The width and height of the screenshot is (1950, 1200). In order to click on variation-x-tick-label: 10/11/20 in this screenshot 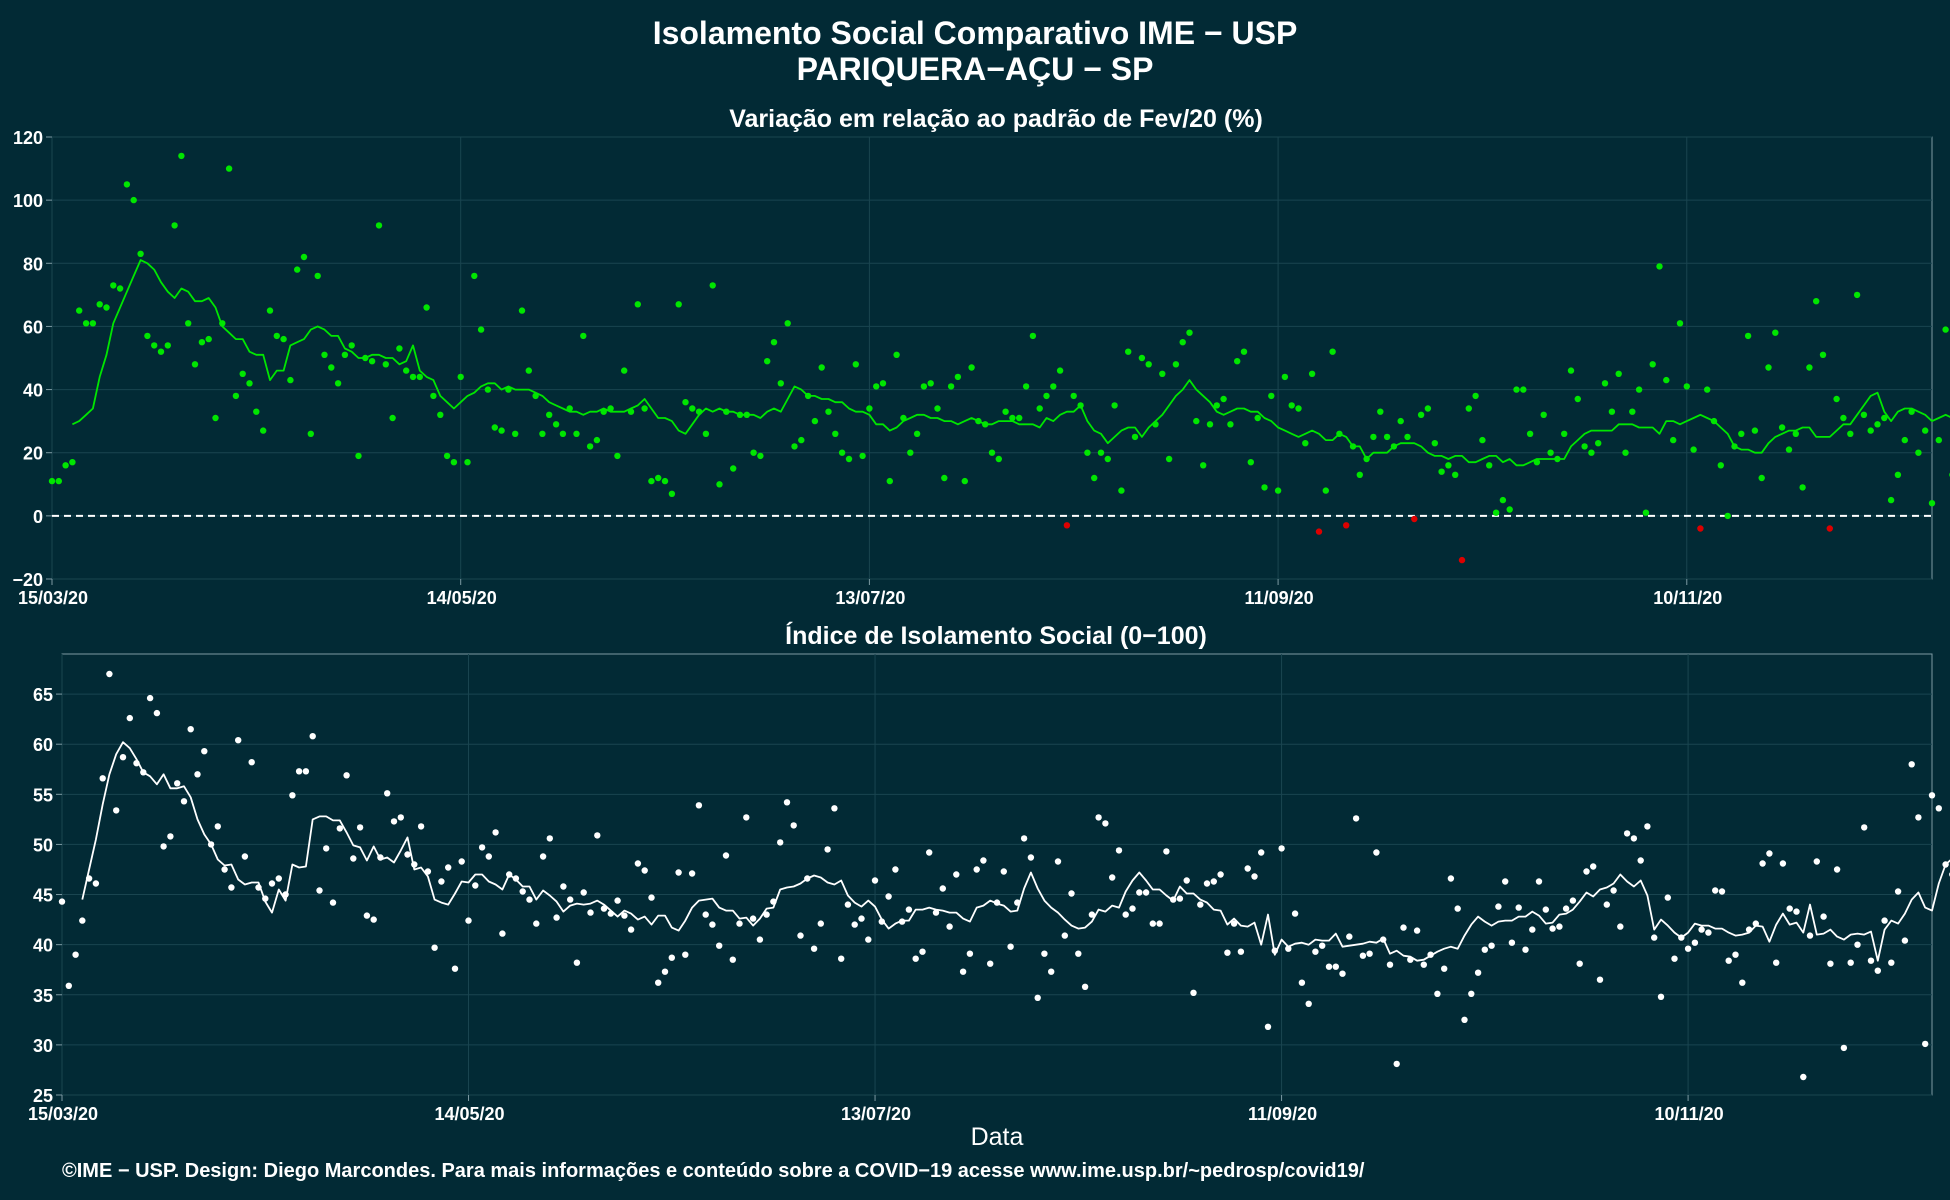, I will do `click(1687, 598)`.